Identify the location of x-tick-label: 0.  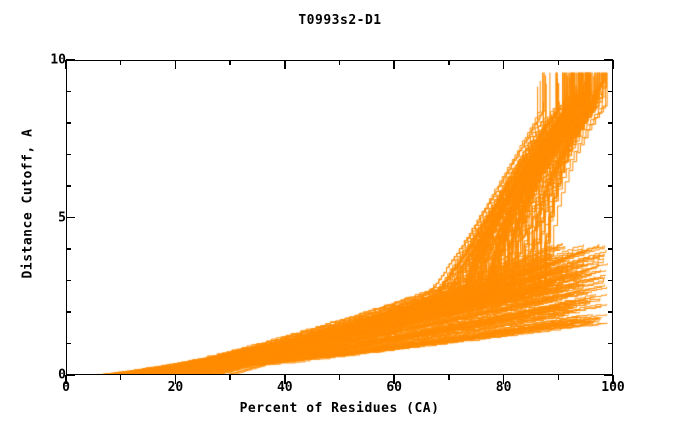
(66, 387).